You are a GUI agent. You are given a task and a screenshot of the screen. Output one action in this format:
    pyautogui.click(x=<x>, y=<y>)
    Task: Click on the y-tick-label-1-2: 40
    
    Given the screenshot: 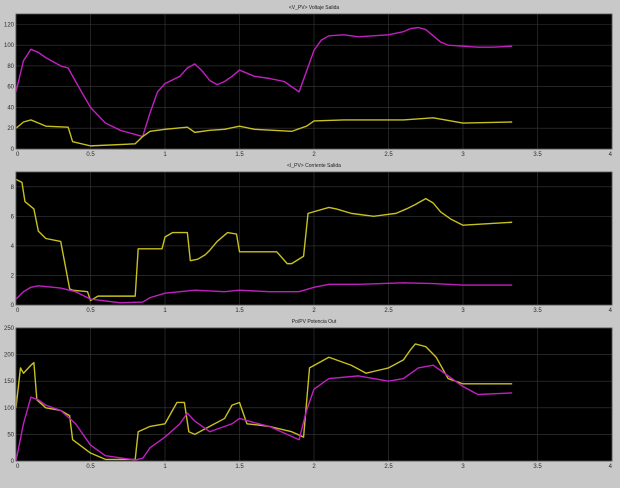 What is the action you would take?
    pyautogui.click(x=10, y=108)
    